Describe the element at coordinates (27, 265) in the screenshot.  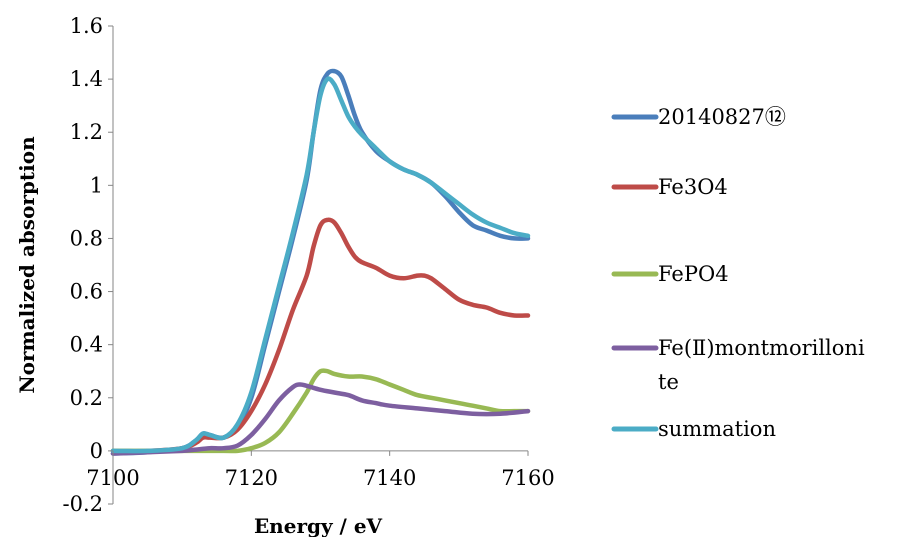
I see `y-axis-title: Normalized absorption` at that location.